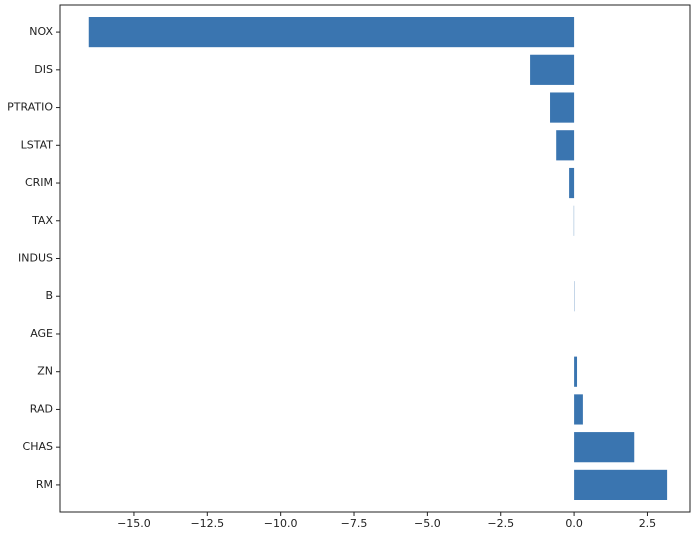 The height and width of the screenshot is (535, 700). What do you see at coordinates (38, 446) in the screenshot?
I see `y-tick-label: CHAS` at bounding box center [38, 446].